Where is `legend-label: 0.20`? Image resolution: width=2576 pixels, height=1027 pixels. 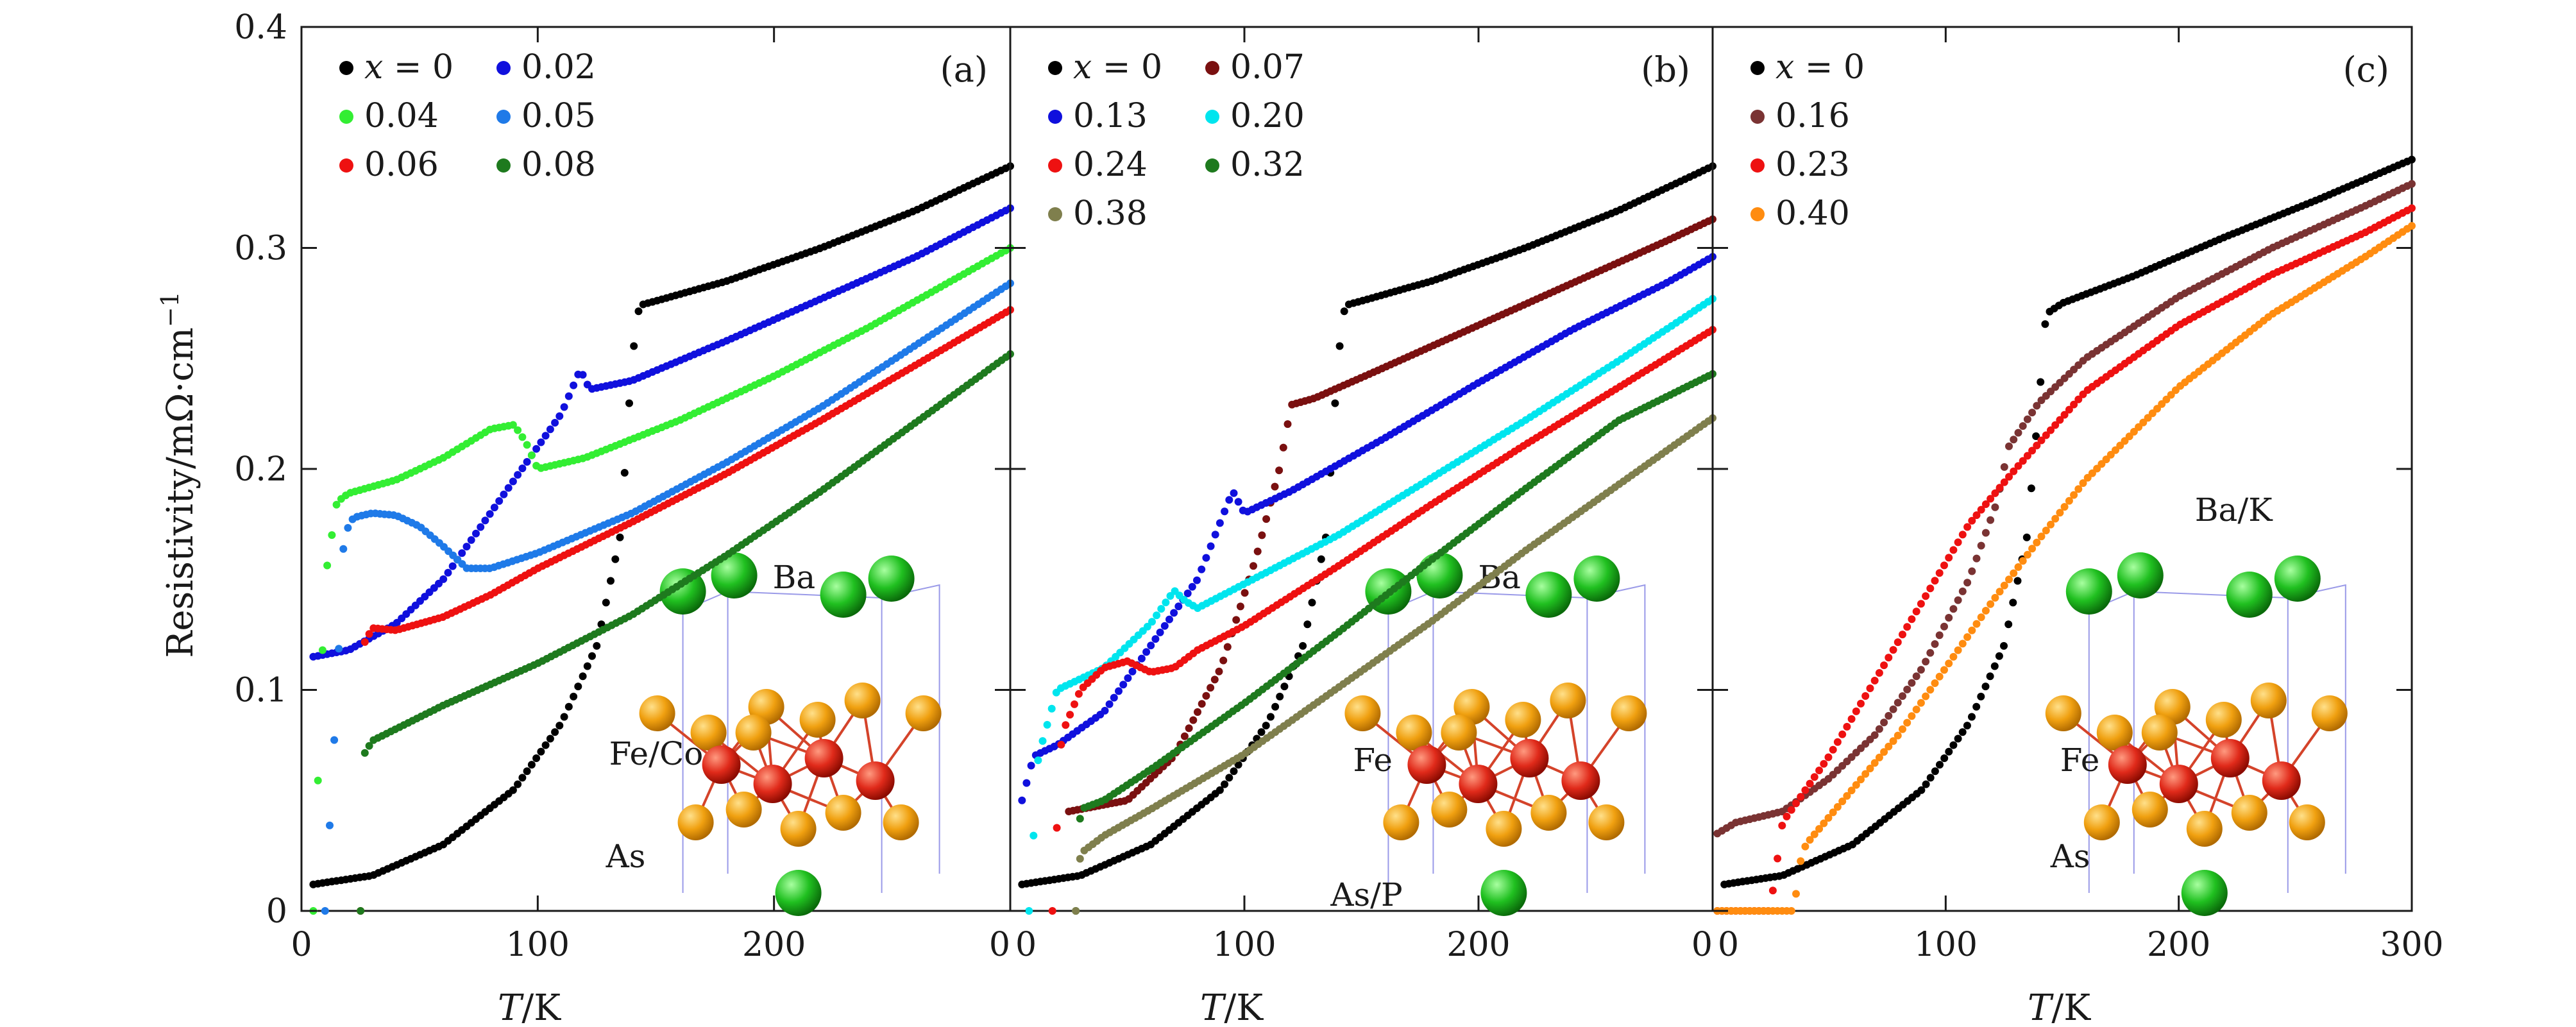
legend-label: 0.20 is located at coordinates (1267, 116).